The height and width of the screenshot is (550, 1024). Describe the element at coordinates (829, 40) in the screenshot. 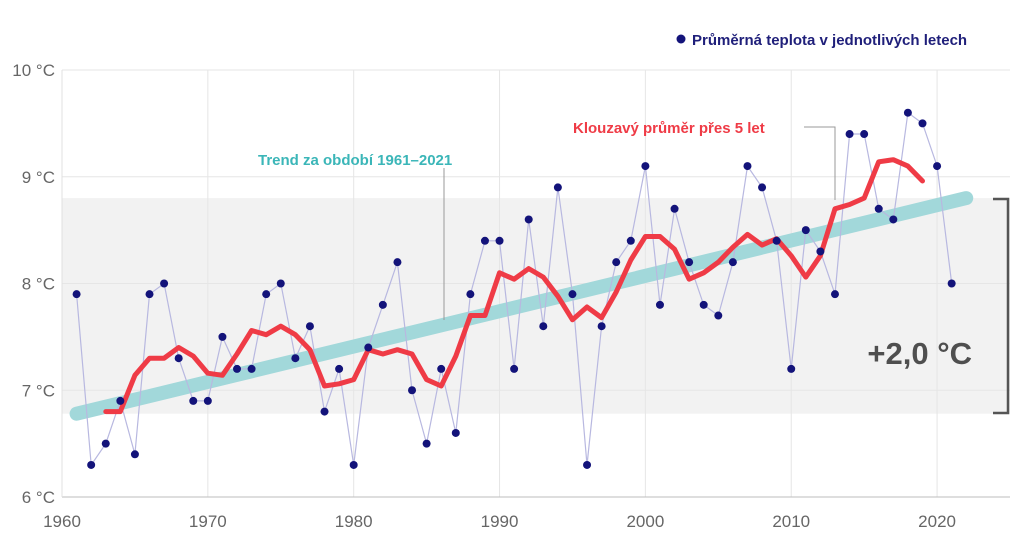

I see `legend-label: Průměrná teplota v jednotlivých letech` at that location.